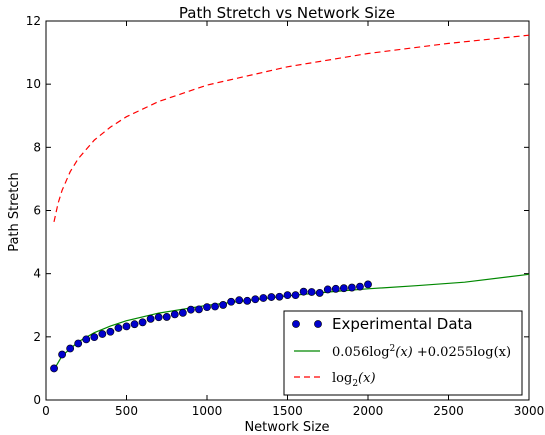  What do you see at coordinates (421, 352) in the screenshot?
I see `legend-label-fit: 0.056log2(x) +0.0255log(x)` at bounding box center [421, 352].